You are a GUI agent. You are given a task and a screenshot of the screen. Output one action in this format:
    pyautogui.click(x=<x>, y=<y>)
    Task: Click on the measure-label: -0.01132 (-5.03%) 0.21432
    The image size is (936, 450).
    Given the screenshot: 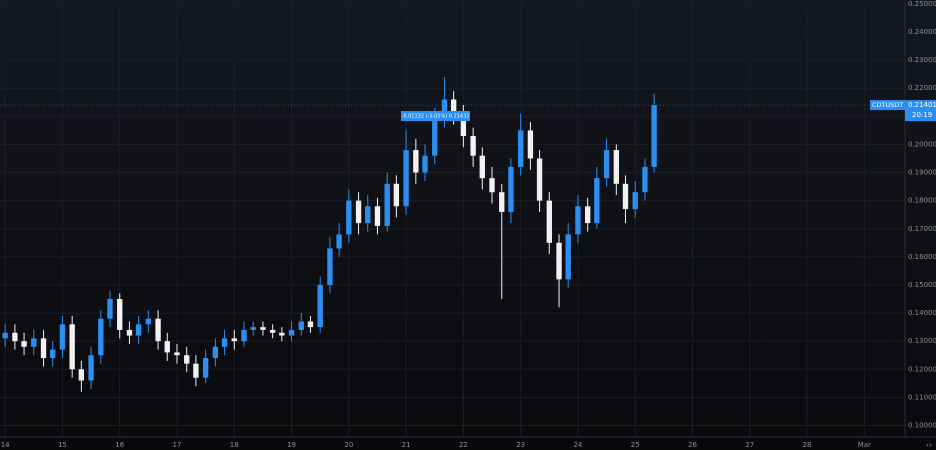 What is the action you would take?
    pyautogui.click(x=436, y=117)
    